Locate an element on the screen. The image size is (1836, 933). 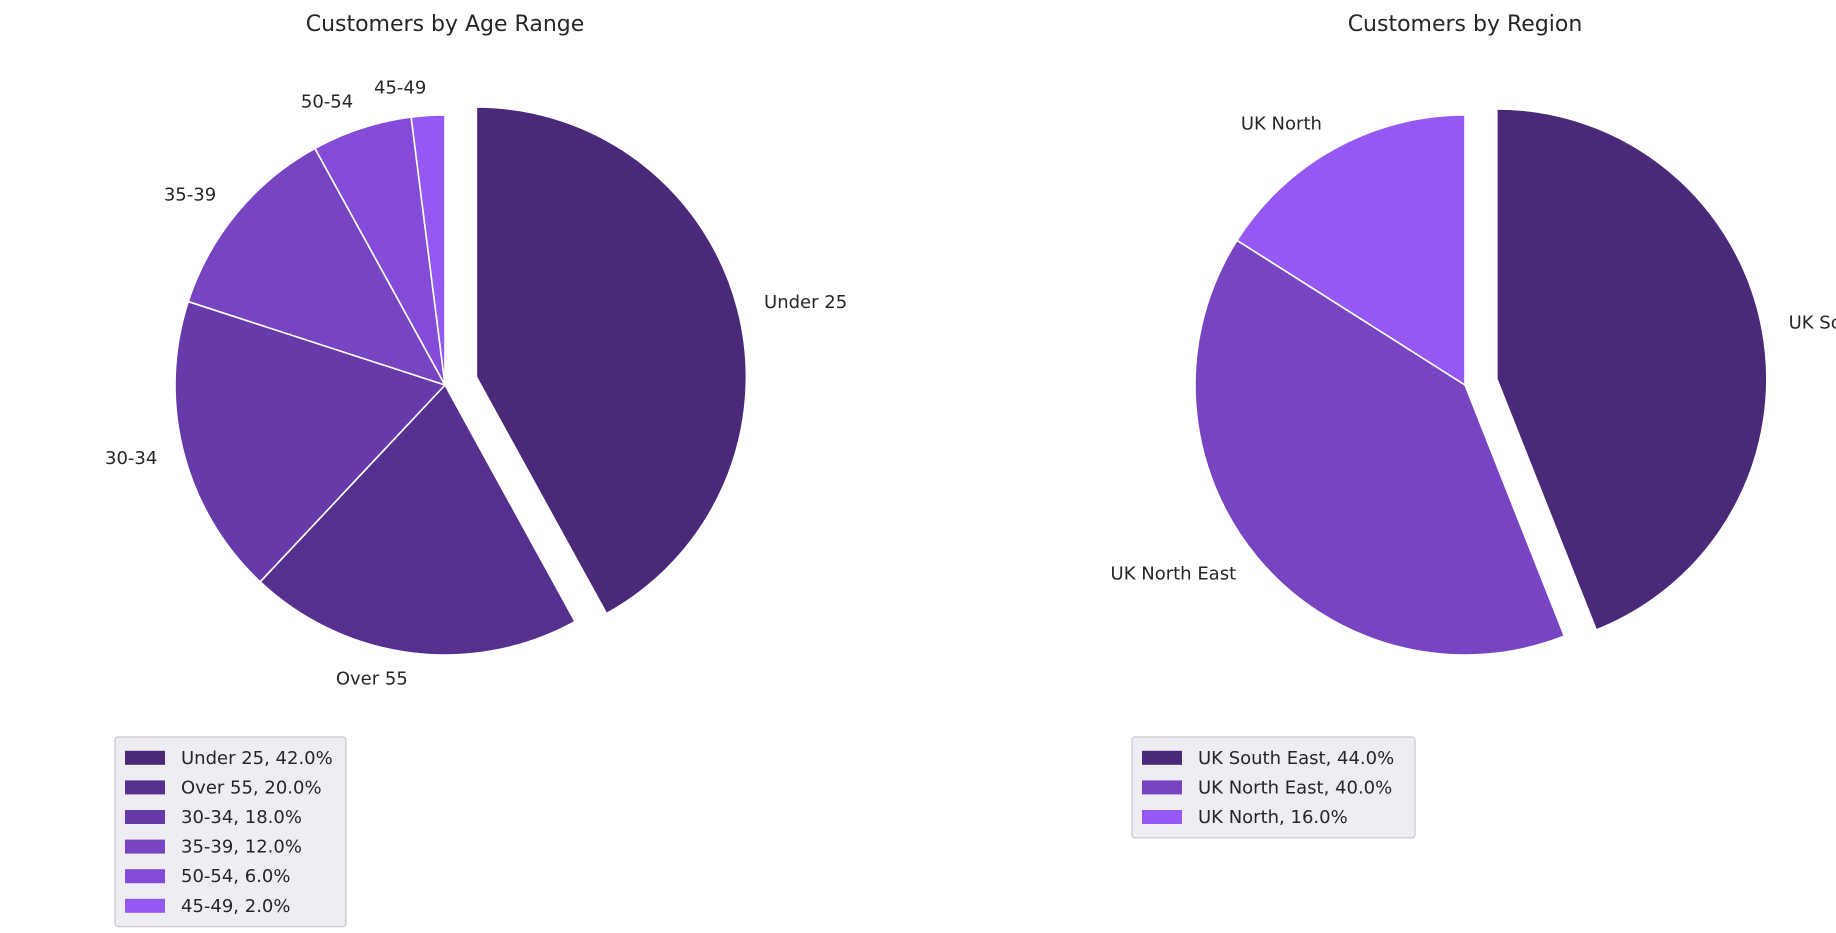
age-range-chart-title: Customers by Age Range is located at coordinates (445, 24).